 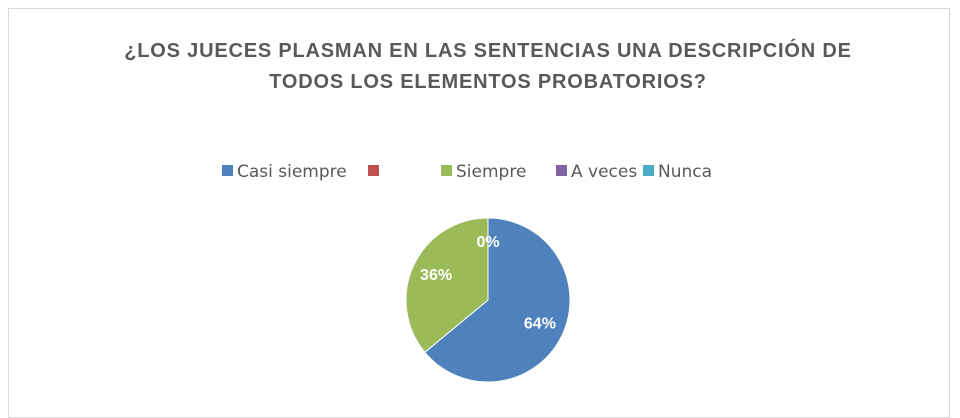 I want to click on pie-label: 64%, so click(x=540, y=324).